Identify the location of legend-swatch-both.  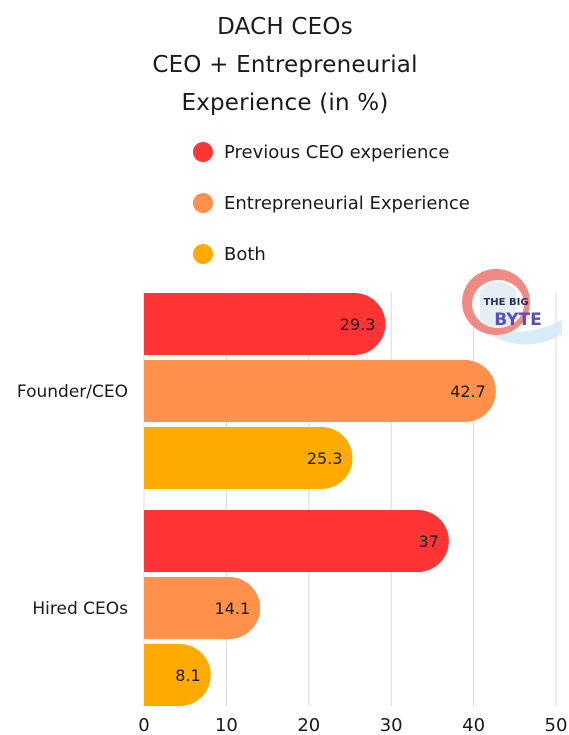
(203, 254).